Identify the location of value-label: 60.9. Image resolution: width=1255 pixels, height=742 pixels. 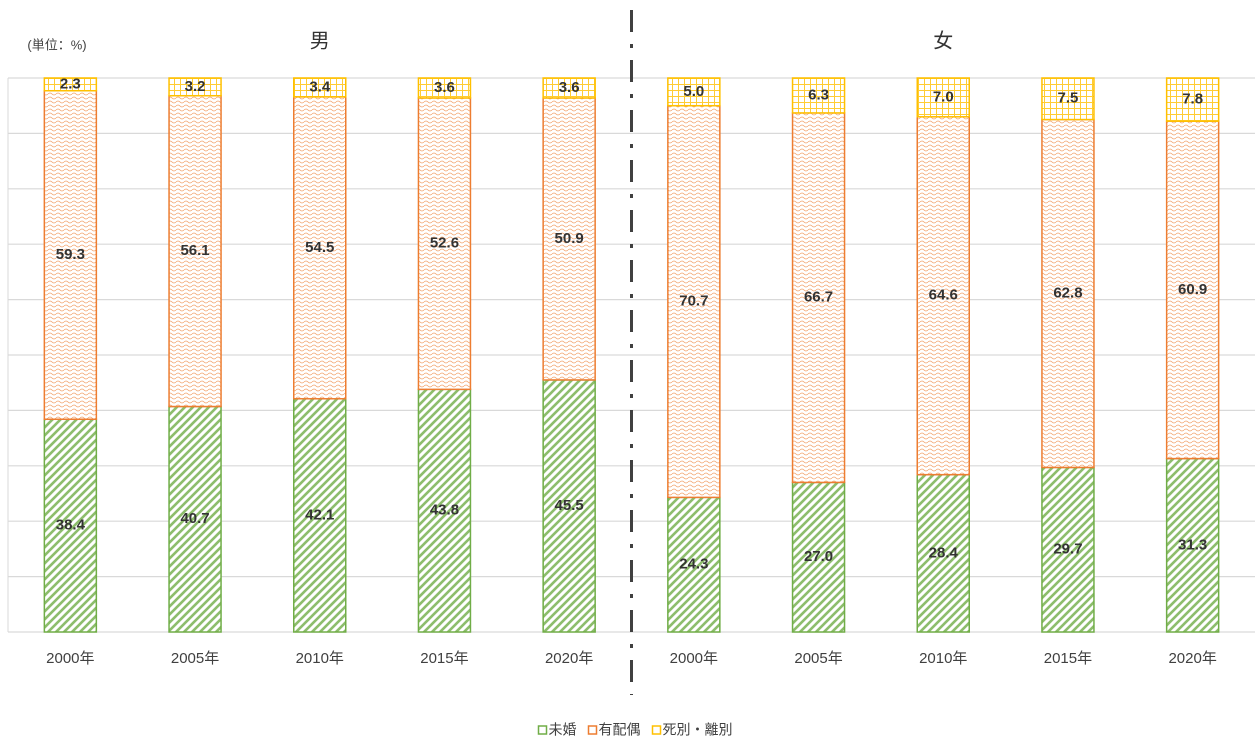
(1192, 289).